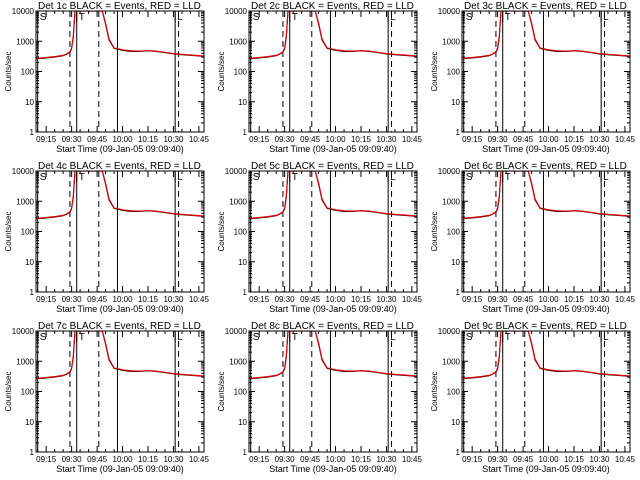 The height and width of the screenshot is (480, 640). I want to click on panel-title: Det 9c BLACK = Events, RED = LLD, so click(545, 326).